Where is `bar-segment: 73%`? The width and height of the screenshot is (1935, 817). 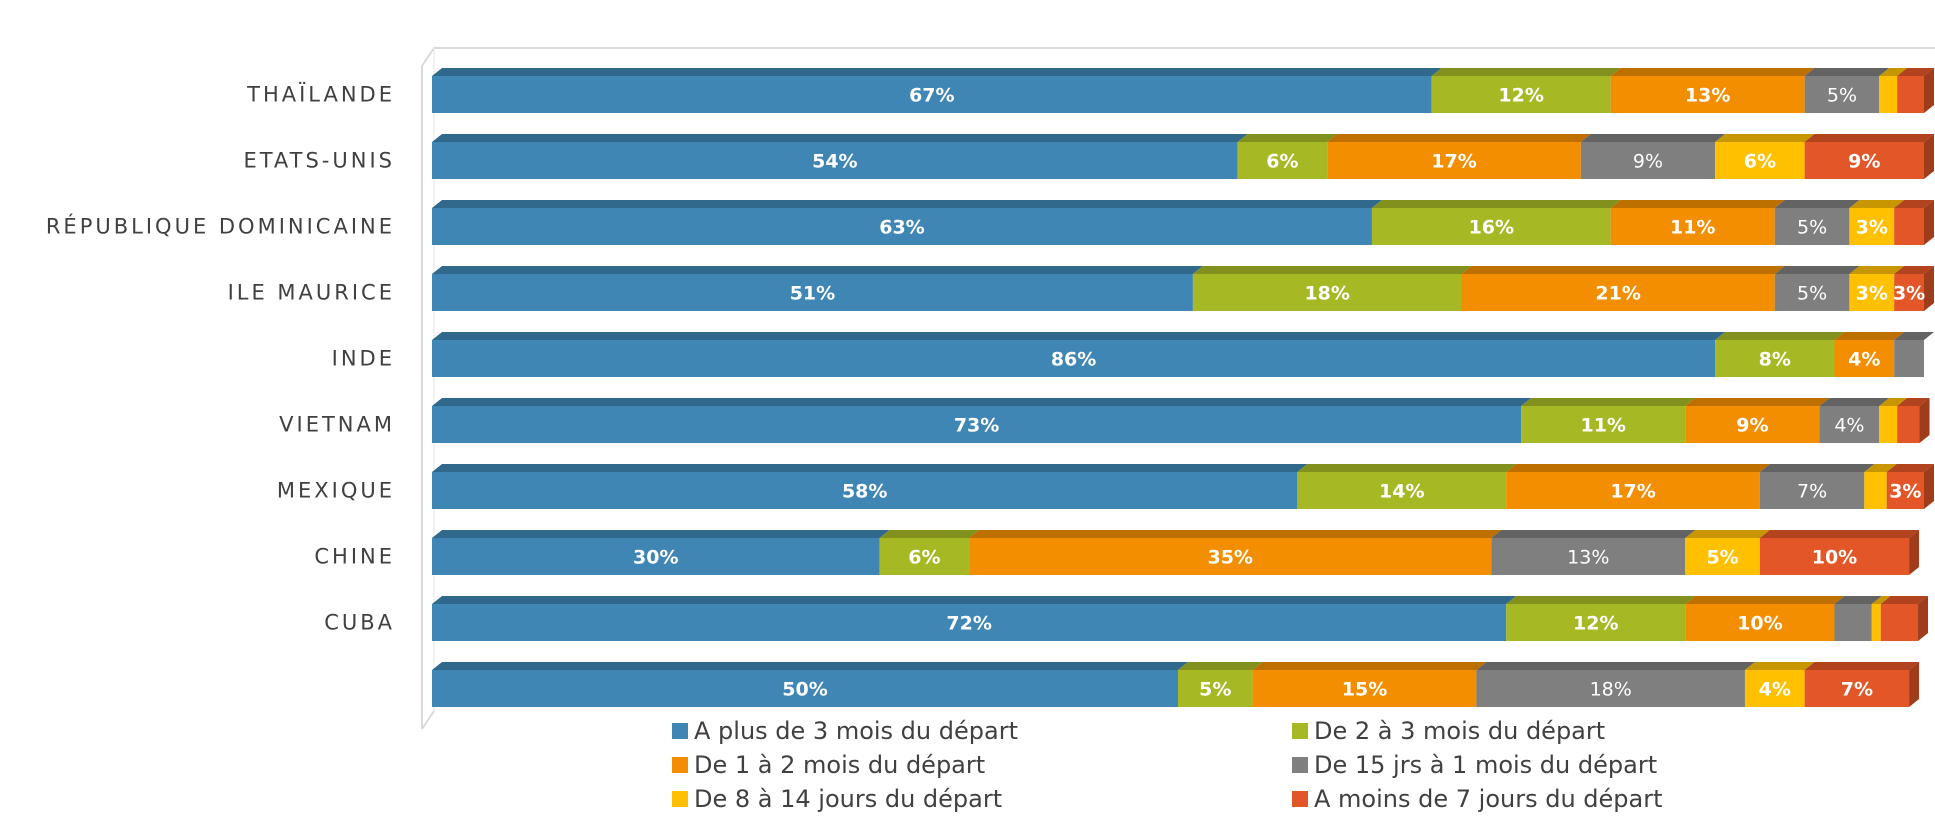 bar-segment: 73% is located at coordinates (982, 420).